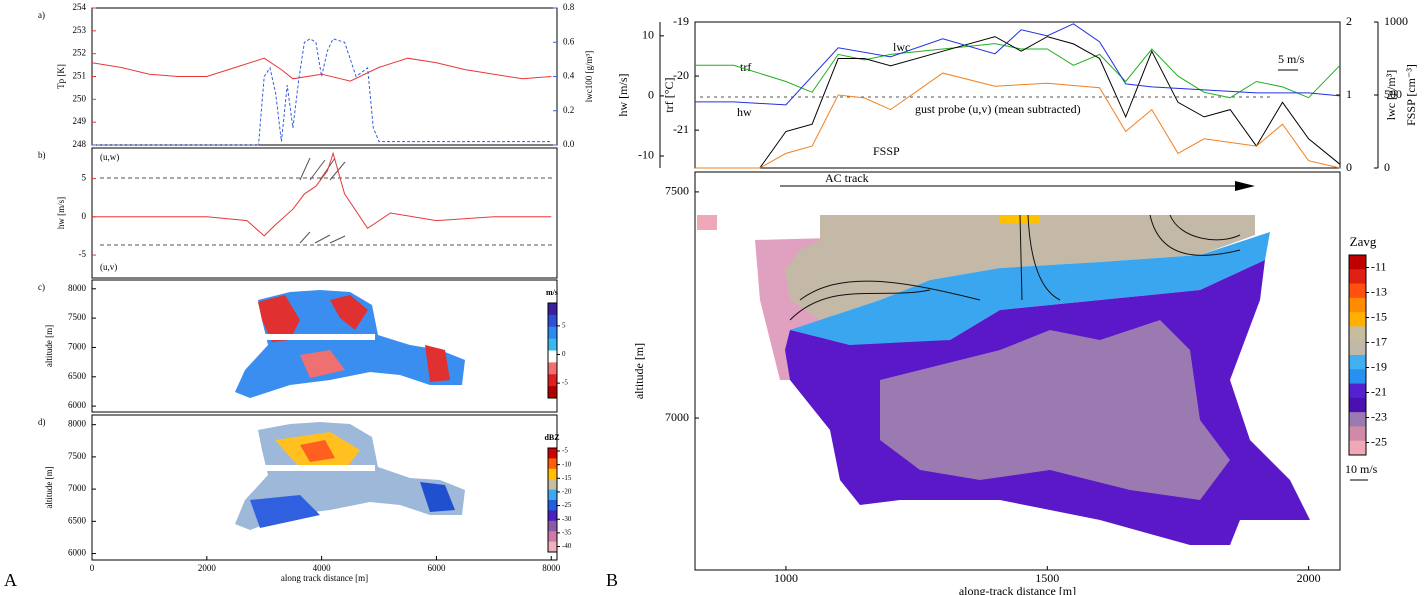  Describe the element at coordinates (1291, 59) in the screenshot. I see `annotation: 5 m/s` at that location.